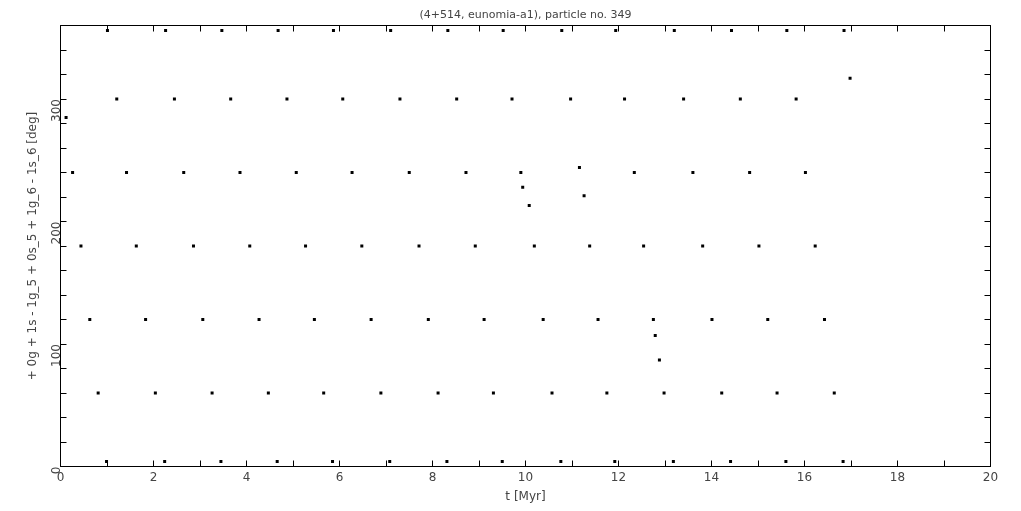 The width and height of the screenshot is (1021, 511). What do you see at coordinates (246, 476) in the screenshot?
I see `x-tick-label: 4` at bounding box center [246, 476].